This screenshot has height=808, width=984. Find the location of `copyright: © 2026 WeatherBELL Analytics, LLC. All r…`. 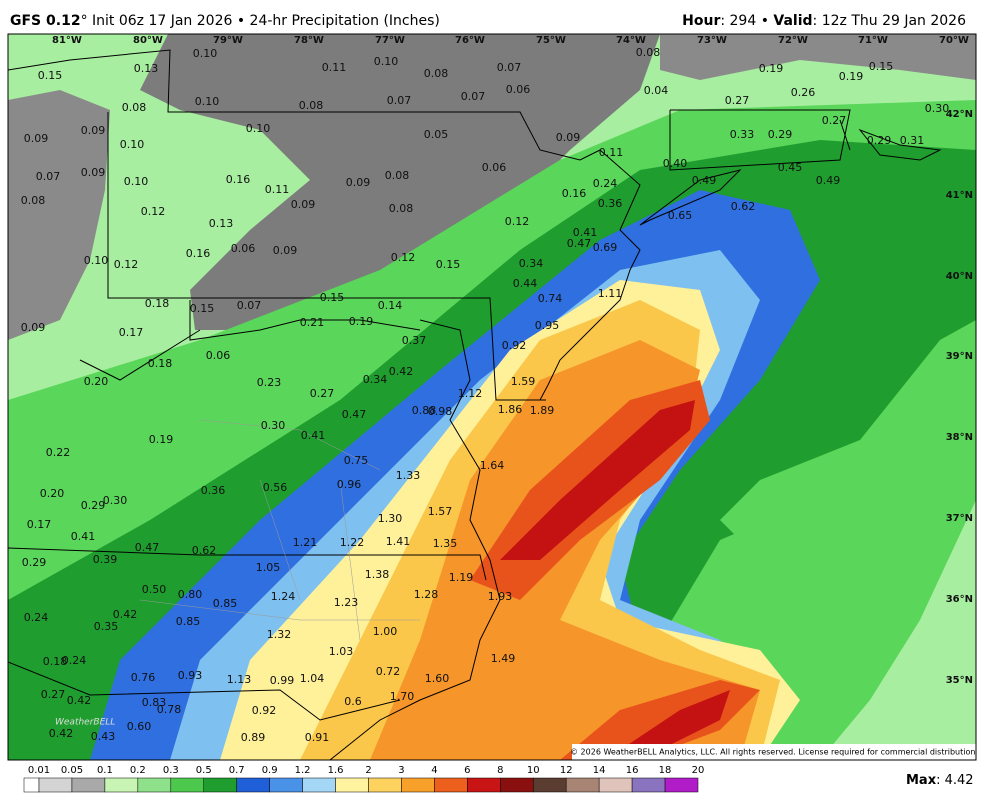

copyright: © 2026 WeatherBELL Analytics, LLC. All r… is located at coordinates (774, 752).